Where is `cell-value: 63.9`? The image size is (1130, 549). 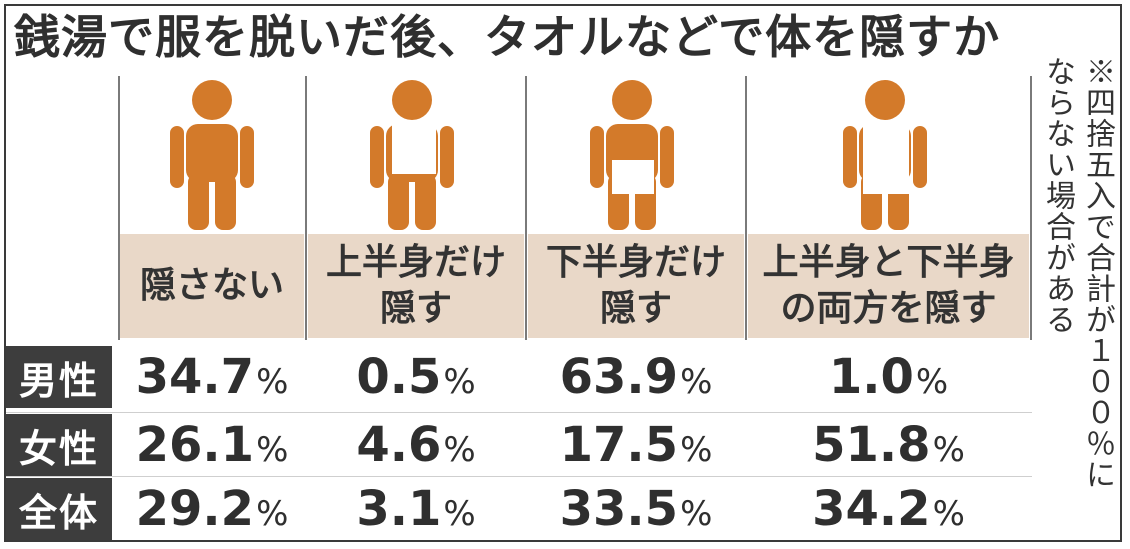
cell-value: 63.9 is located at coordinates (619, 377).